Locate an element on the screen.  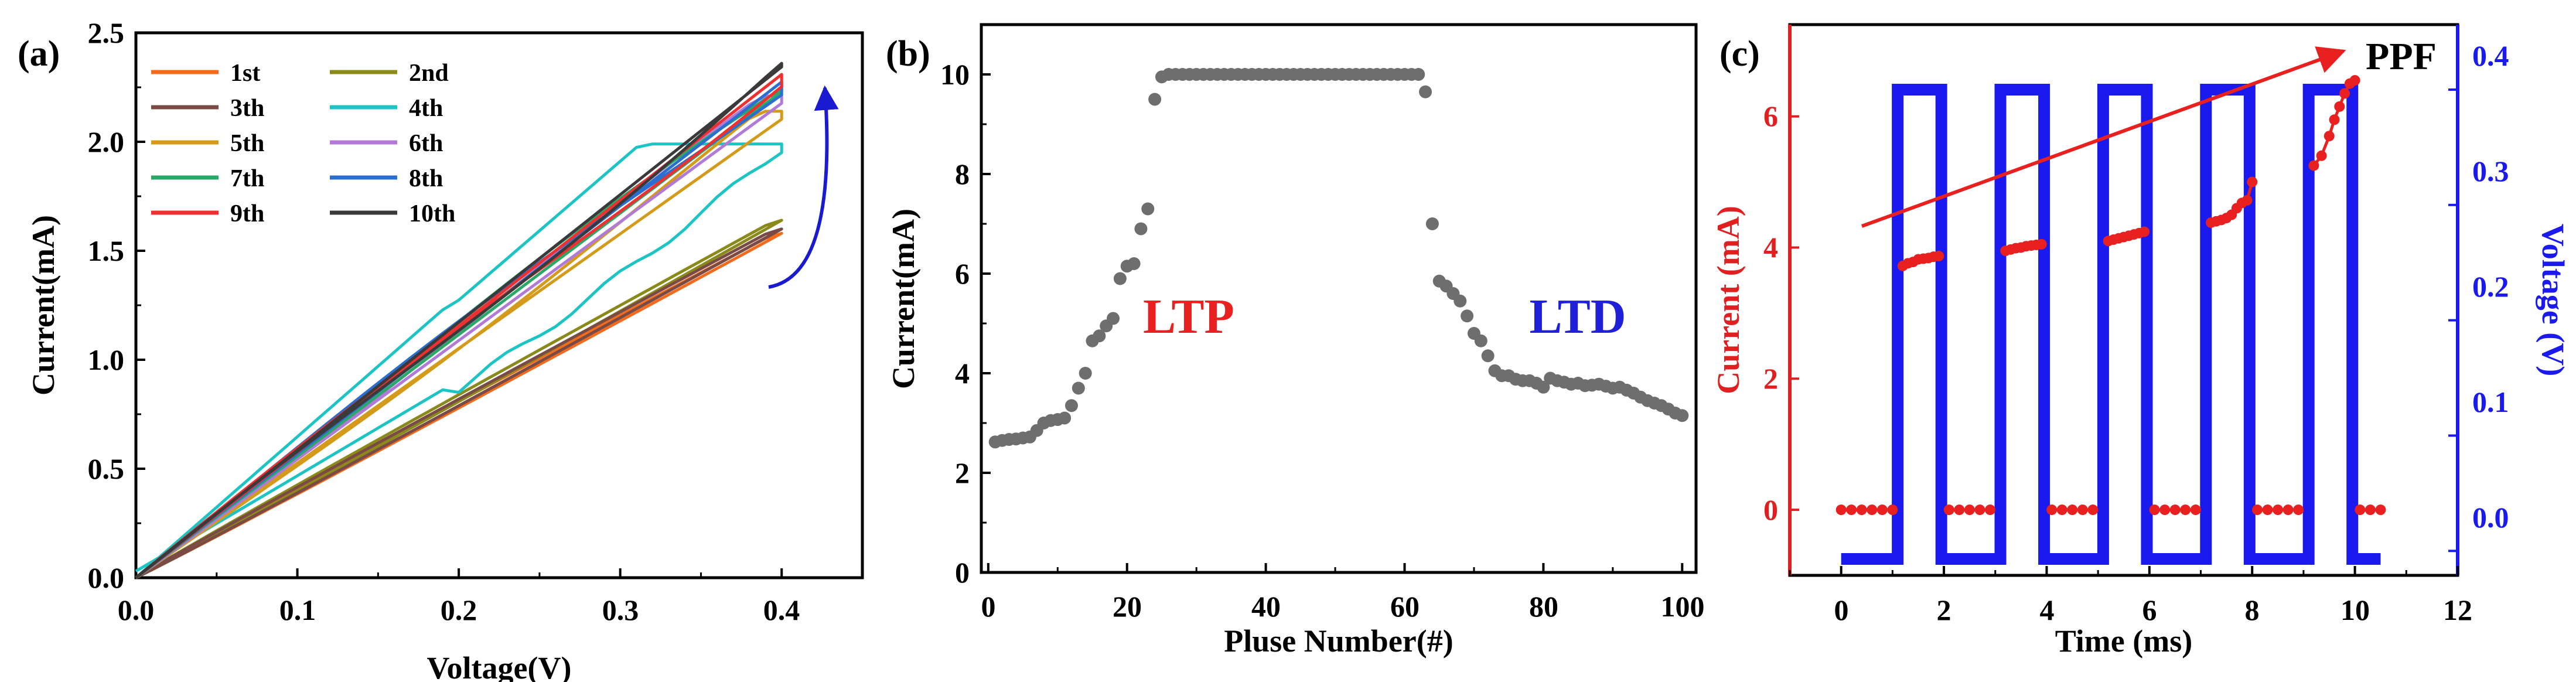
panel-b-ytick: 0 is located at coordinates (962, 572).